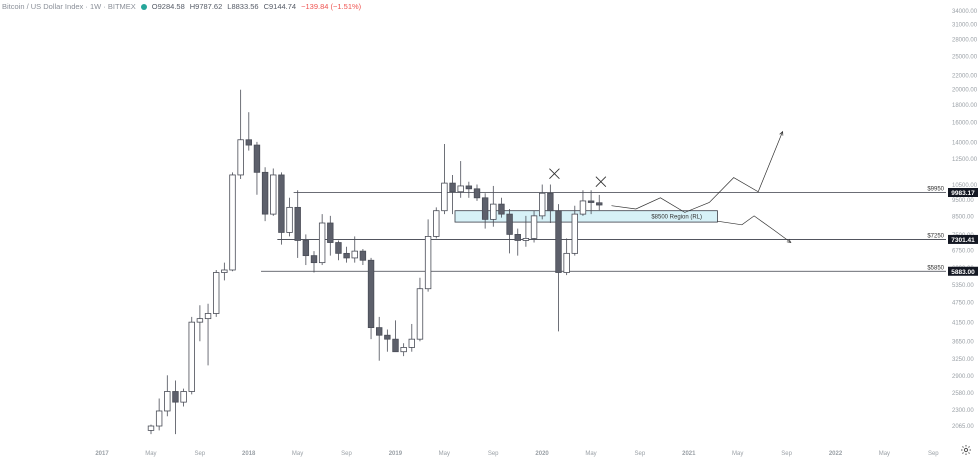 This screenshot has height=459, width=980. I want to click on ohlc-close: C9144.74, so click(280, 6).